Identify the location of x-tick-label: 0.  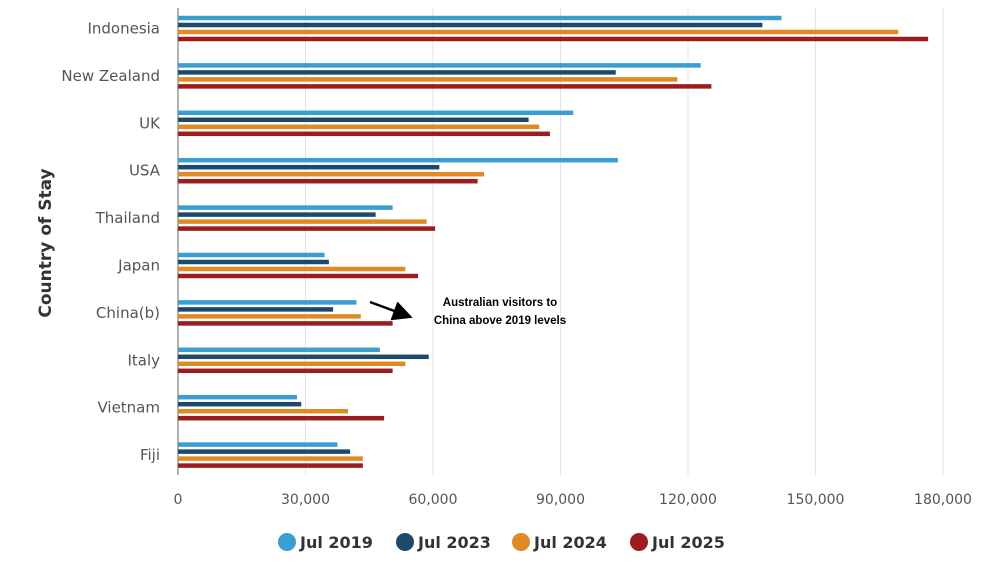
(178, 500).